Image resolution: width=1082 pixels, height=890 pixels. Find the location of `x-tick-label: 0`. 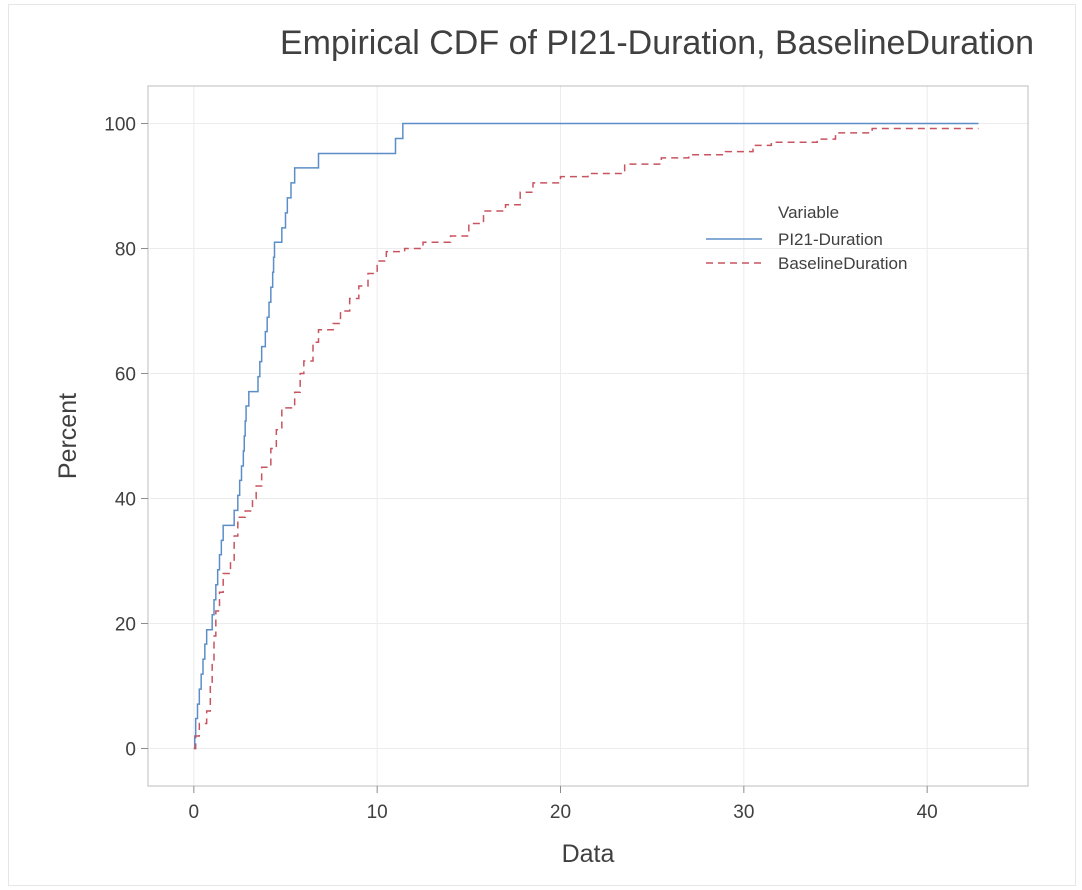

x-tick-label: 0 is located at coordinates (194, 812).